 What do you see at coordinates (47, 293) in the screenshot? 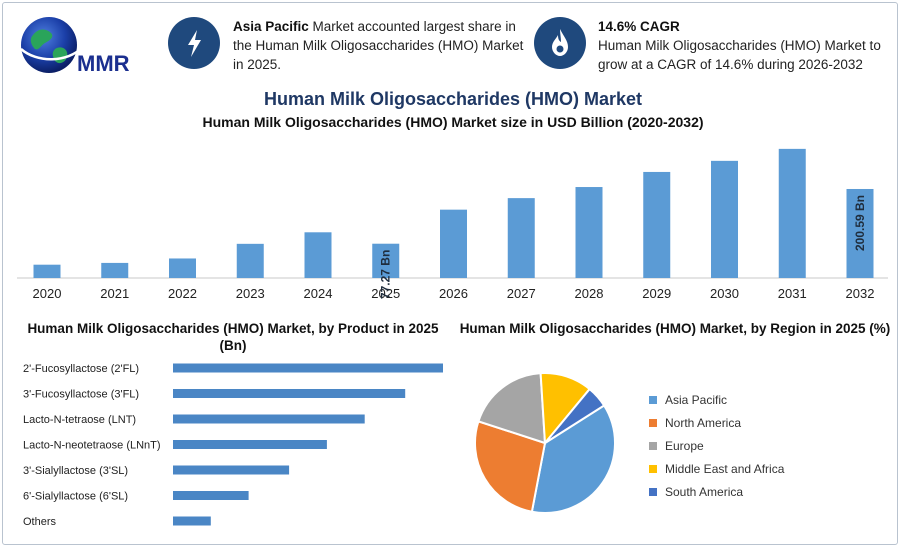
I see `x-tick-2020: 2020` at bounding box center [47, 293].